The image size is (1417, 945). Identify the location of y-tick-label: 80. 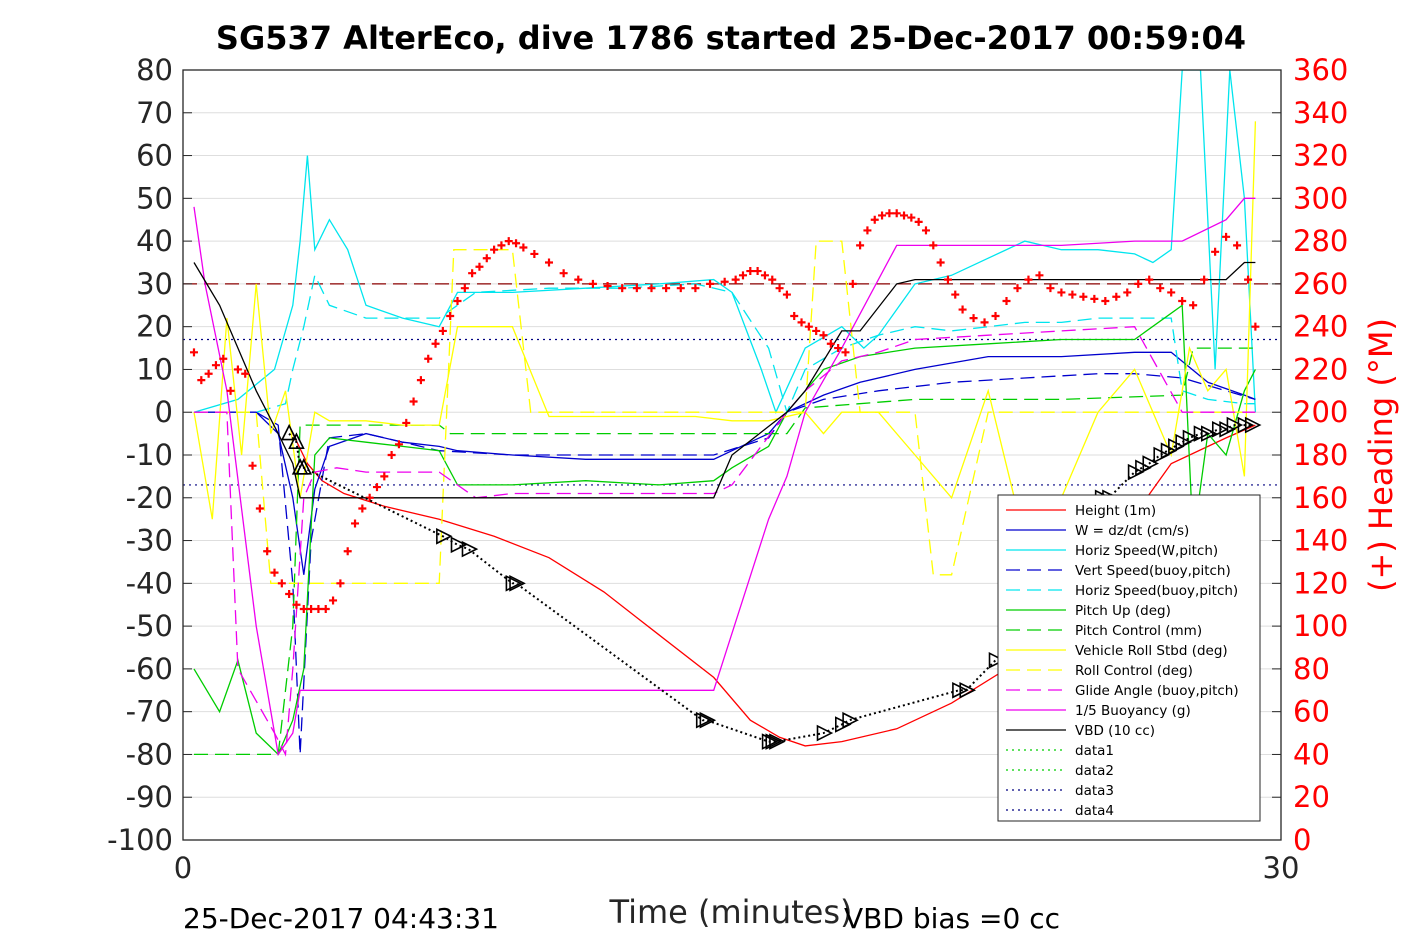
(154, 70).